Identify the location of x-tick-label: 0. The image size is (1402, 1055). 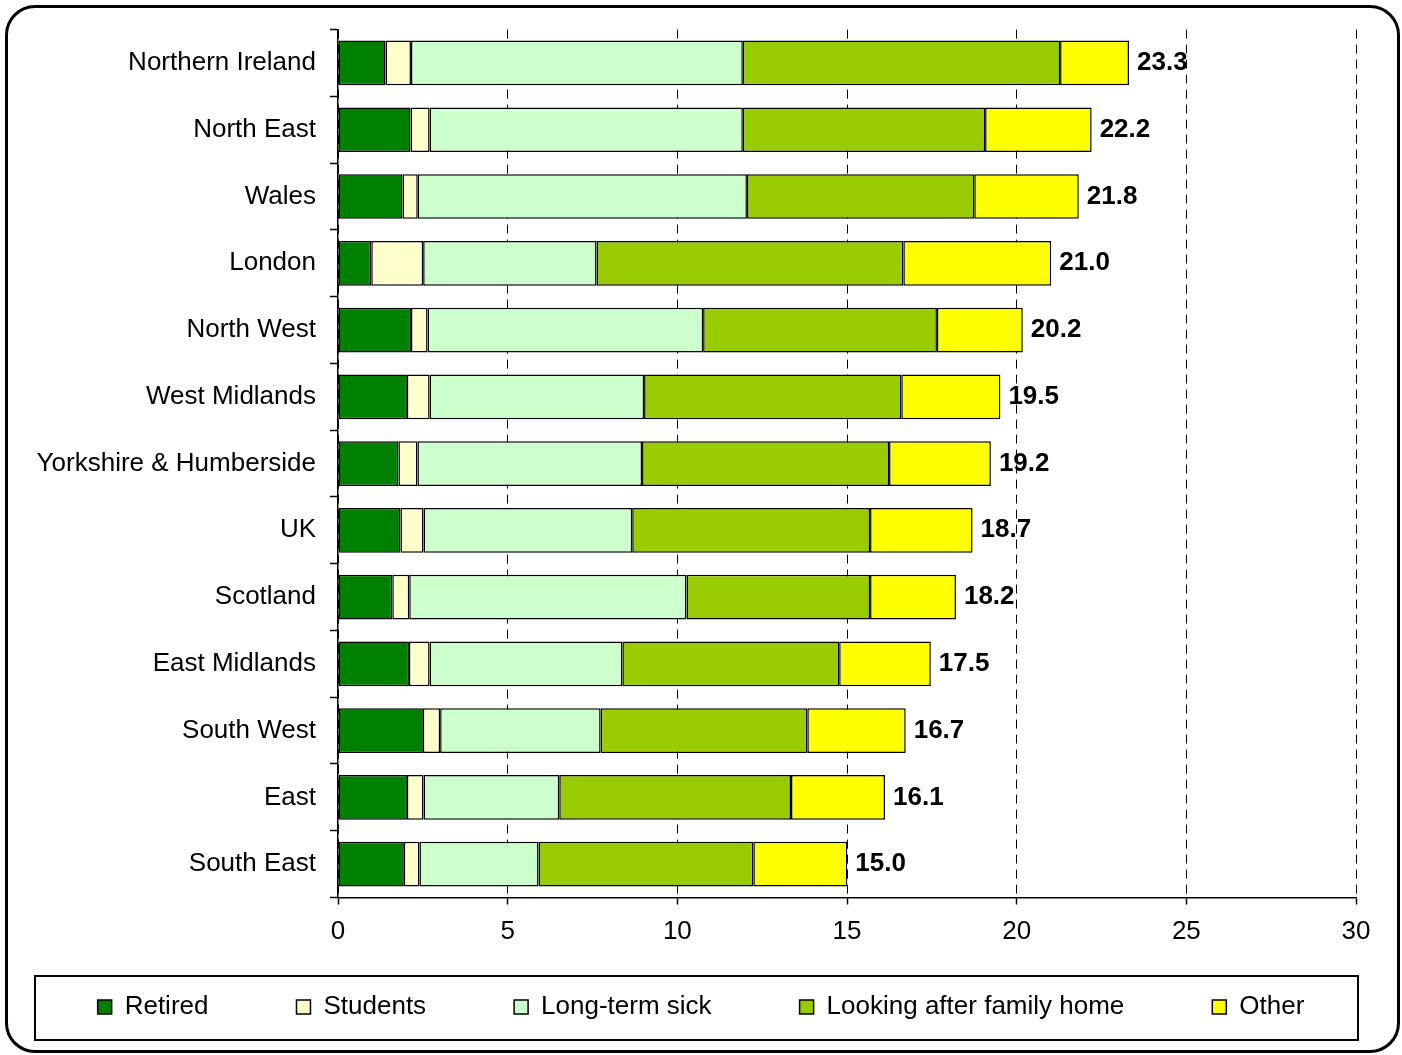
(338, 930).